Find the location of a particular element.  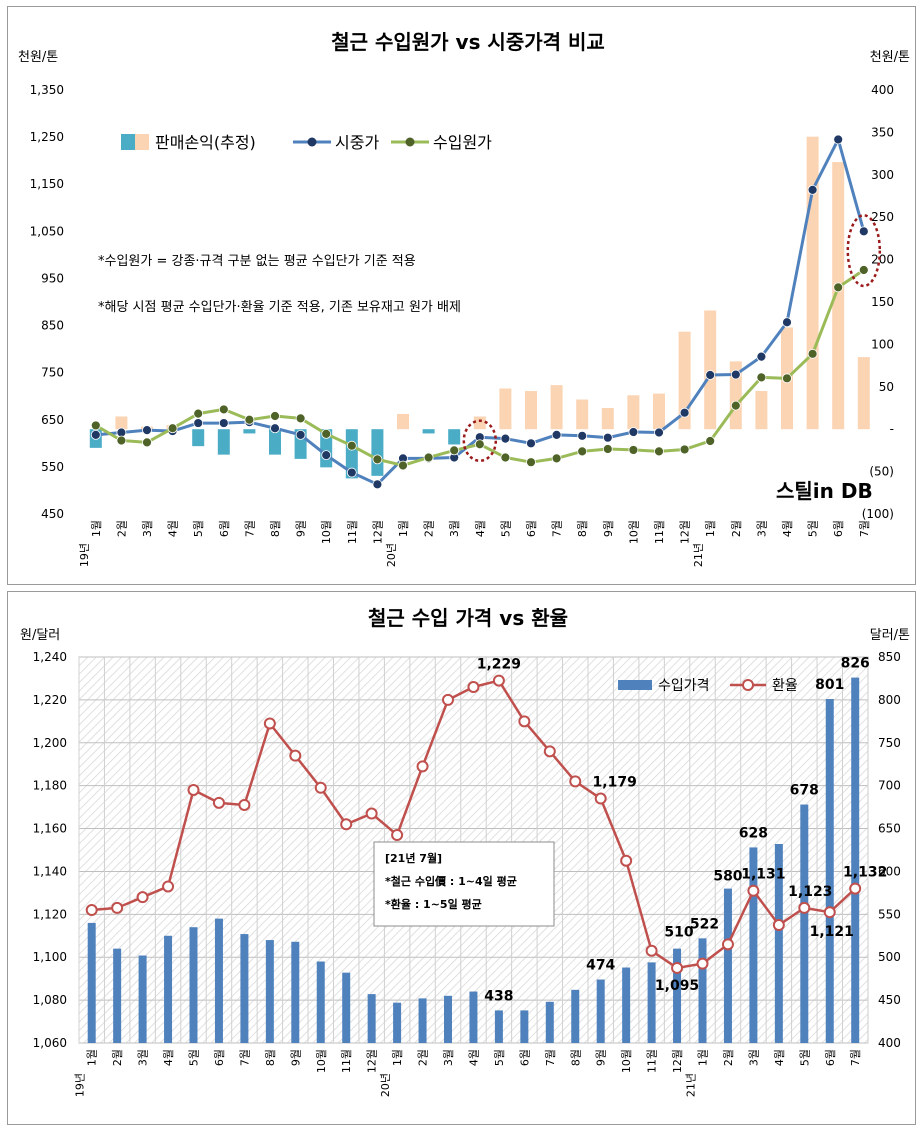

legend-marker-market is located at coordinates (312, 142).